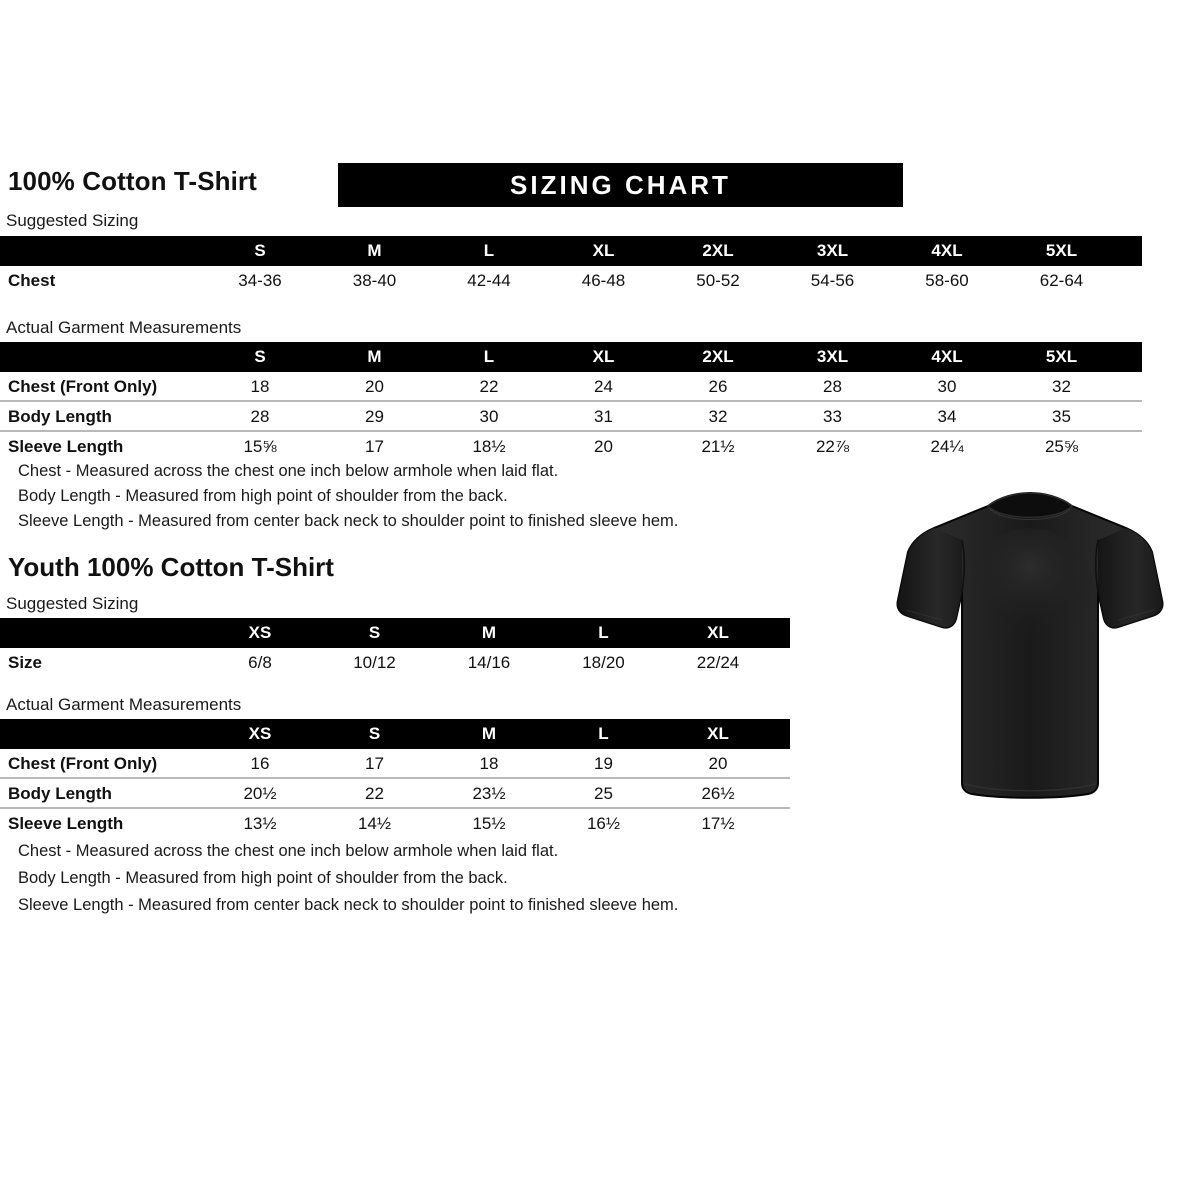  What do you see at coordinates (571, 357) in the screenshot?
I see `adult-actual-header-row: S M L XL 2XL 3XL 4XL 5XL` at bounding box center [571, 357].